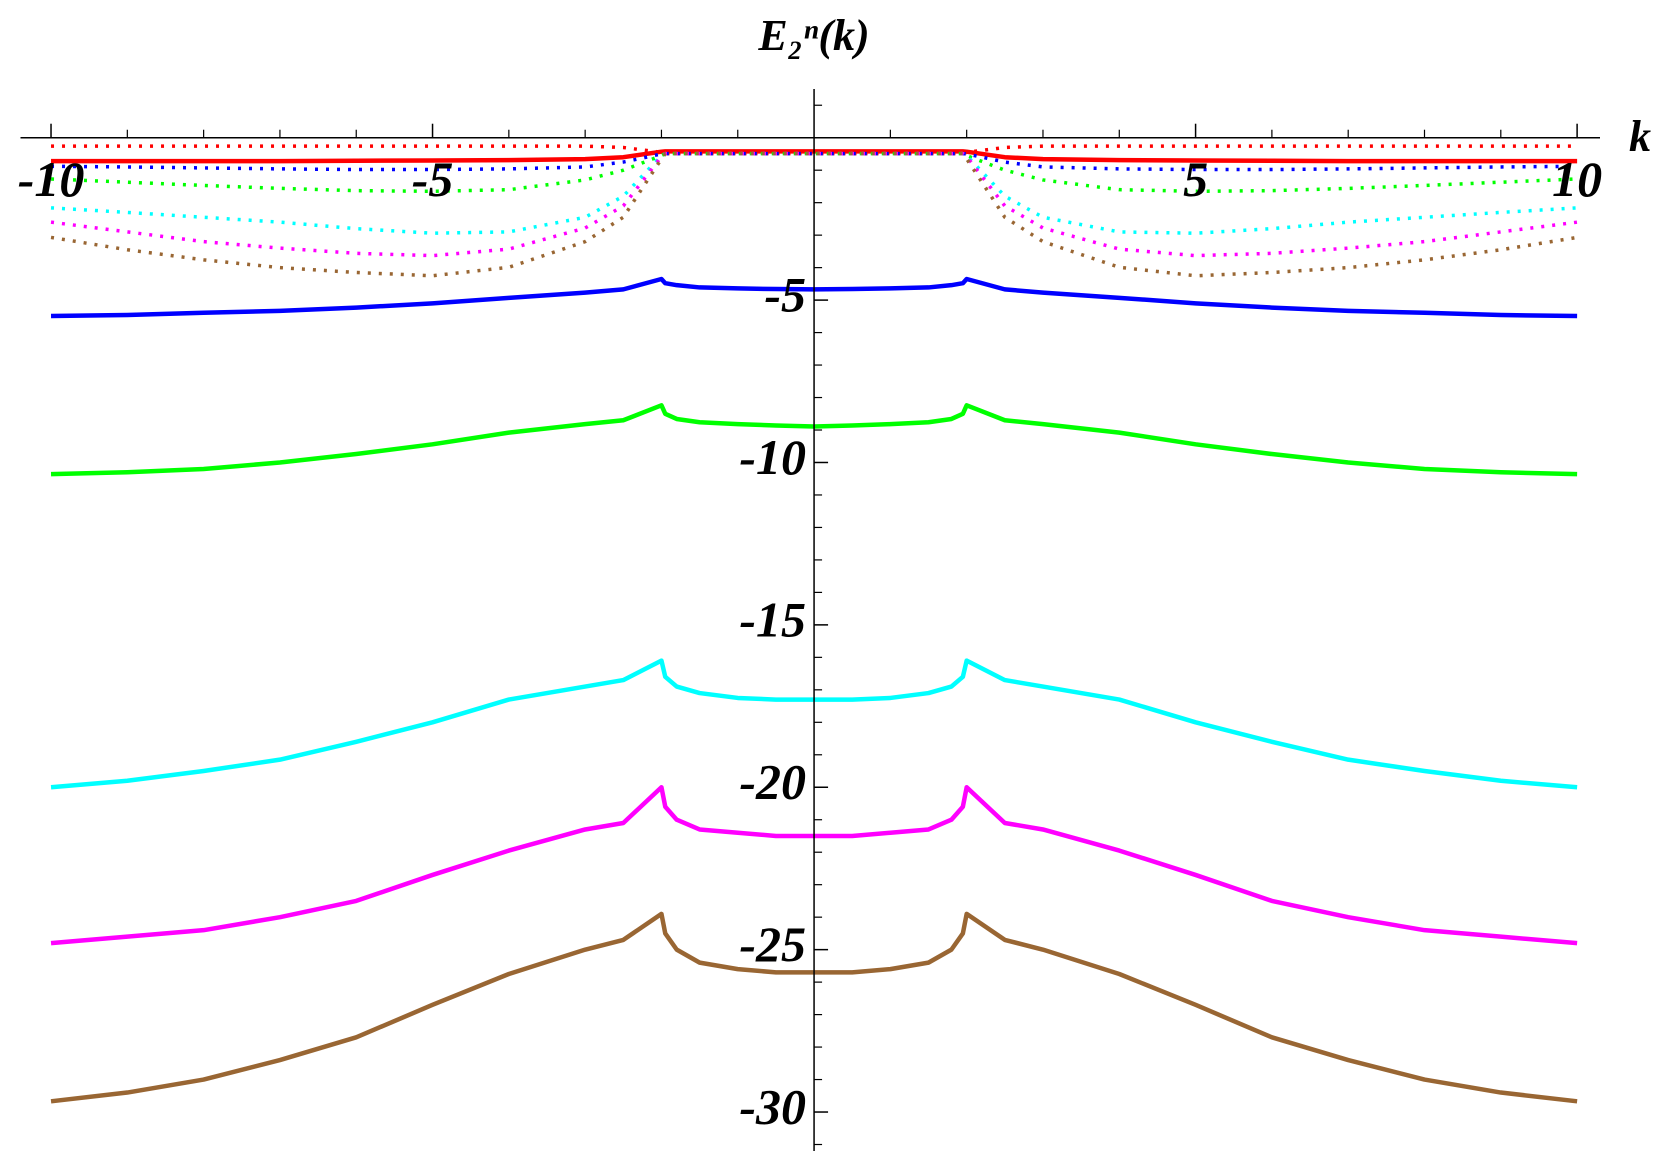 Image resolution: width=1661 pixels, height=1157 pixels. What do you see at coordinates (813, 35) in the screenshot?
I see `chart-title: E₂ⁿ(k)` at bounding box center [813, 35].